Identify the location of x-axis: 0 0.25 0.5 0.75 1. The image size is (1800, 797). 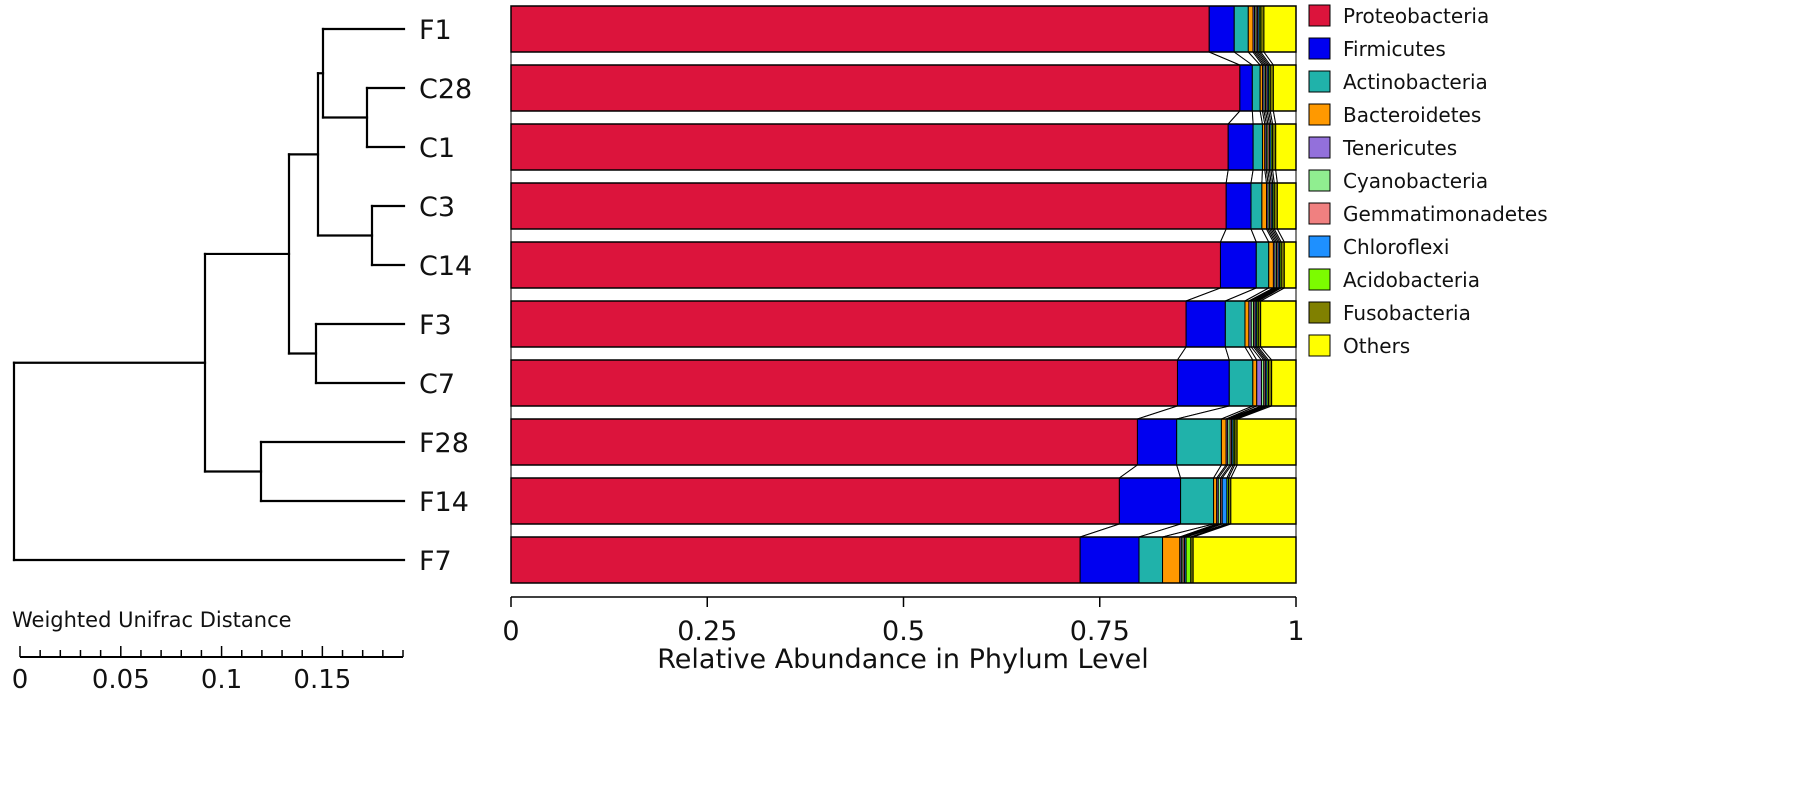
(903, 621).